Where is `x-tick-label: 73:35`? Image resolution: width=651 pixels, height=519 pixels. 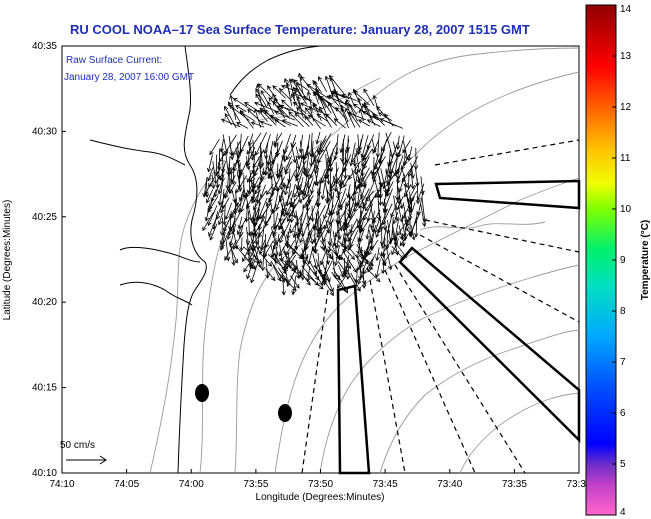
x-tick-label: 73:35 is located at coordinates (514, 484).